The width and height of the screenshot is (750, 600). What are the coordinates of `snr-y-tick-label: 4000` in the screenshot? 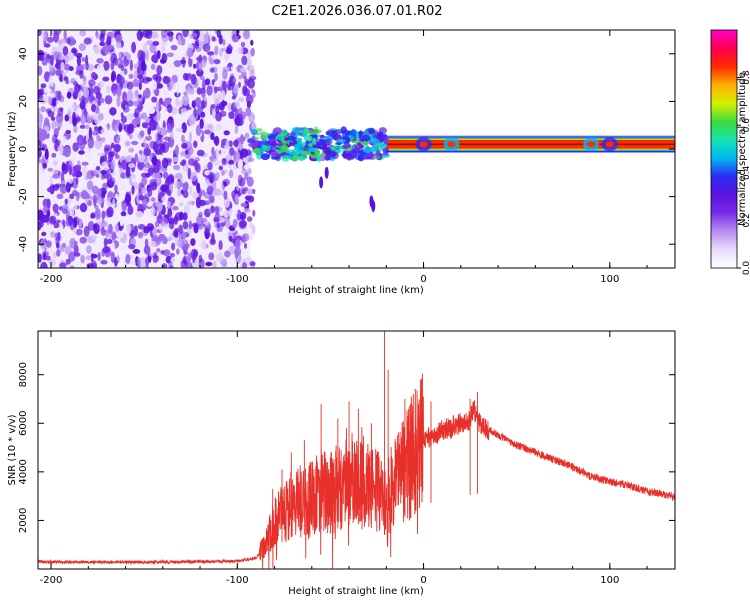 It's located at (23, 471).